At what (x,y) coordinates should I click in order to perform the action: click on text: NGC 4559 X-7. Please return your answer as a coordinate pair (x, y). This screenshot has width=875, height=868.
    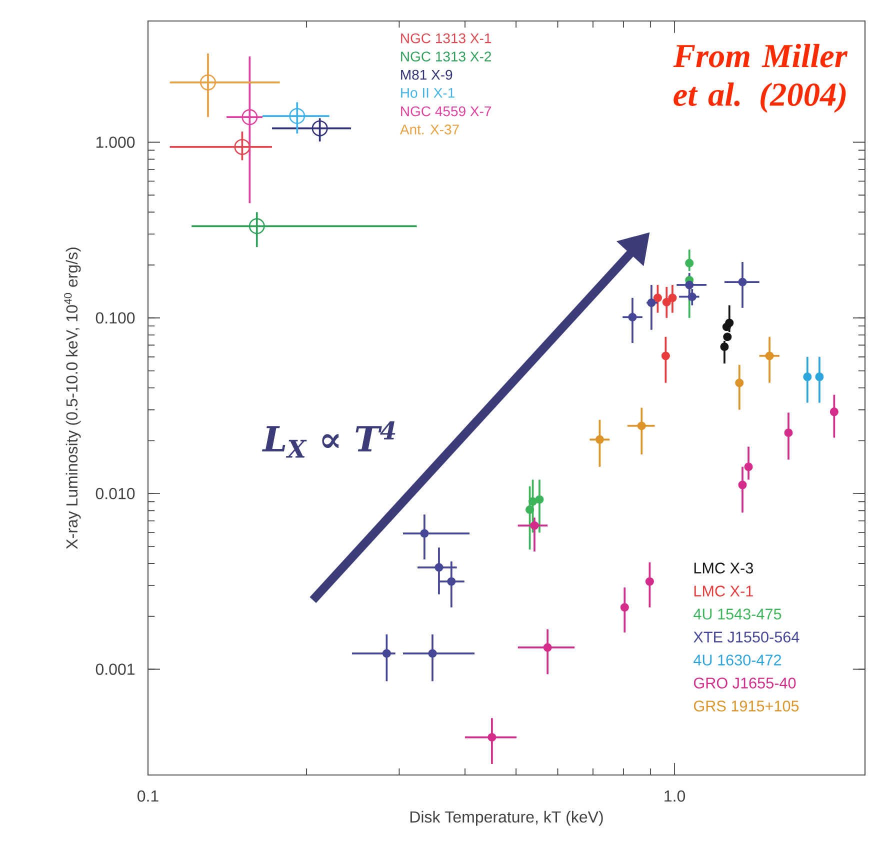
    Looking at the image, I should click on (446, 111).